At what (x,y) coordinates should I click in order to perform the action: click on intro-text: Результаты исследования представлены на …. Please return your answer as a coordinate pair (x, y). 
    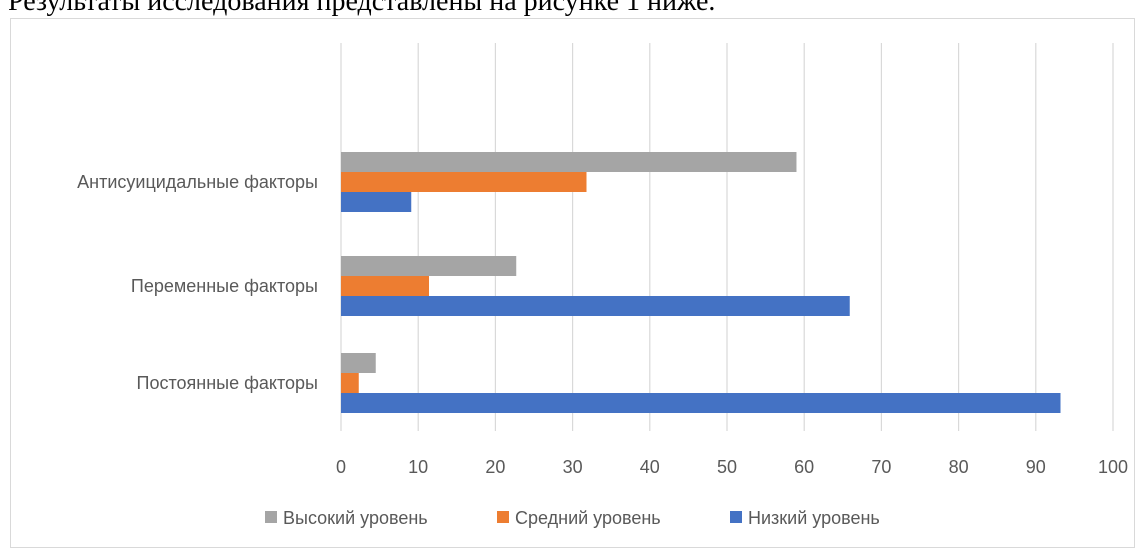
    Looking at the image, I should click on (362, 8).